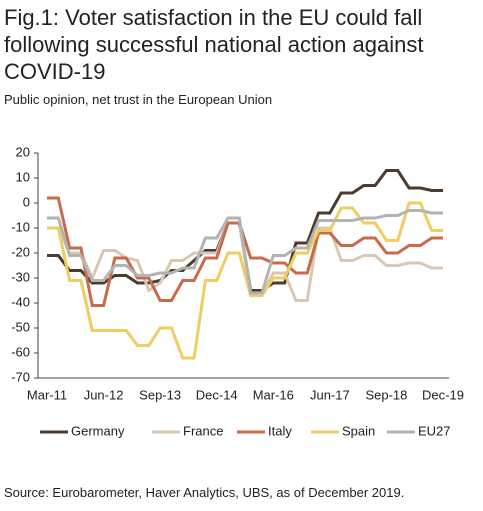 The height and width of the screenshot is (511, 483). Describe the element at coordinates (217, 394) in the screenshot. I see `x-tick-label: Dec-14` at that location.